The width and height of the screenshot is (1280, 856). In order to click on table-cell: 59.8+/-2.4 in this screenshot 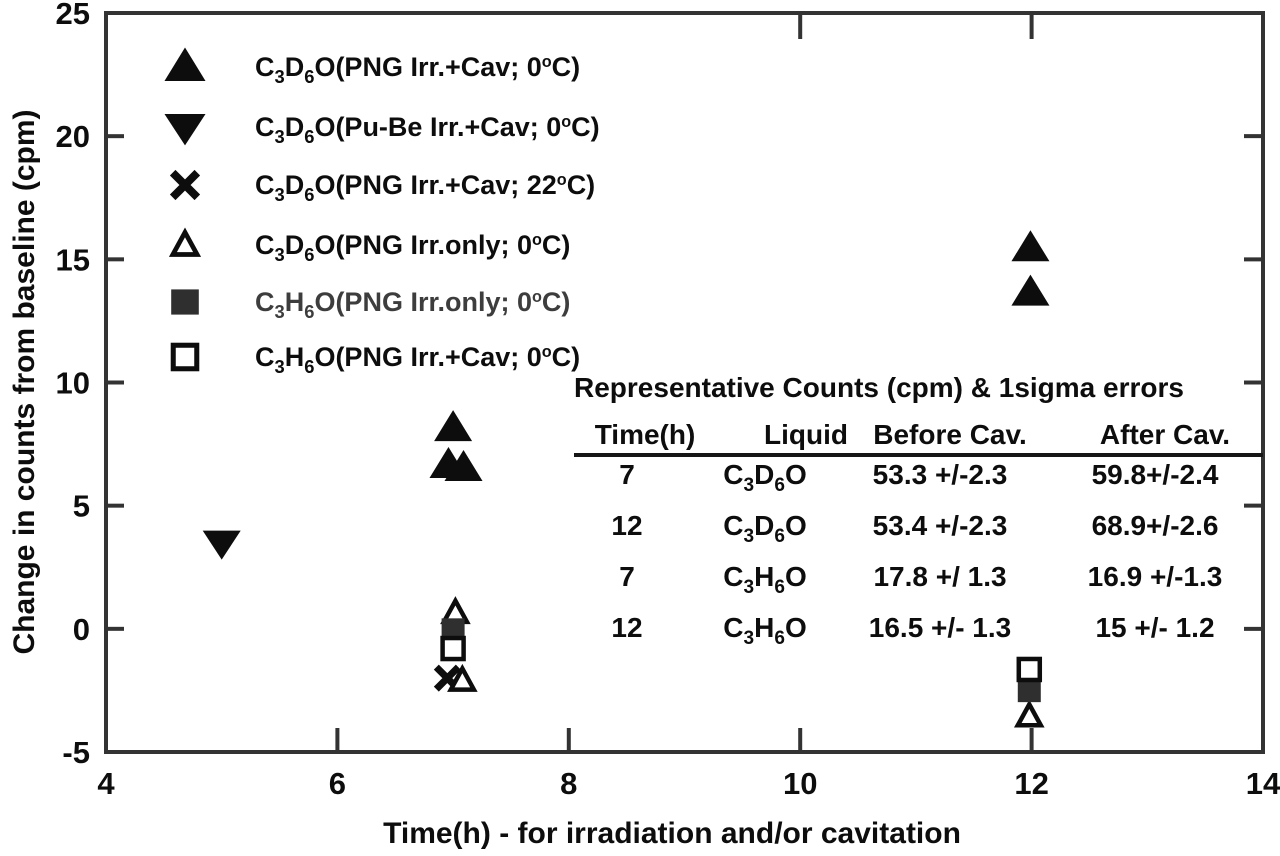, I will do `click(1155, 474)`.